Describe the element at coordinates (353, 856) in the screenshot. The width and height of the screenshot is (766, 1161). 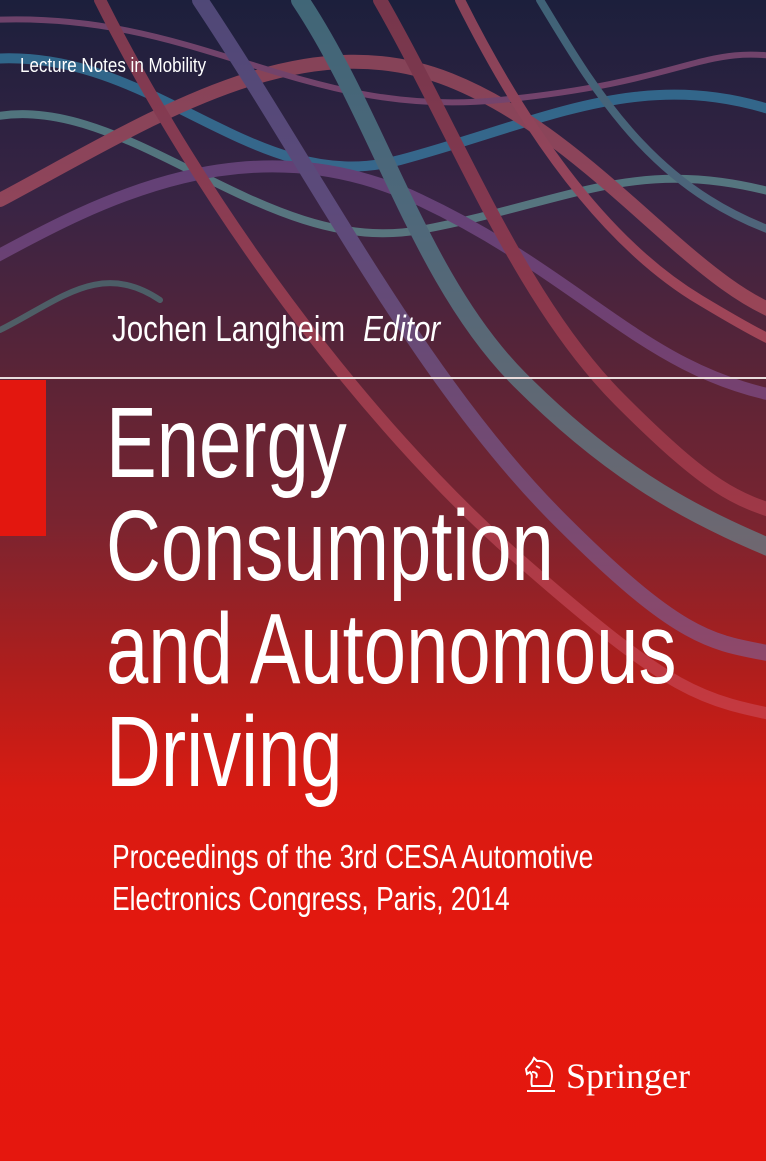
I see `subtitle-line: Proceedings of the 3rd CESA Automotive` at that location.